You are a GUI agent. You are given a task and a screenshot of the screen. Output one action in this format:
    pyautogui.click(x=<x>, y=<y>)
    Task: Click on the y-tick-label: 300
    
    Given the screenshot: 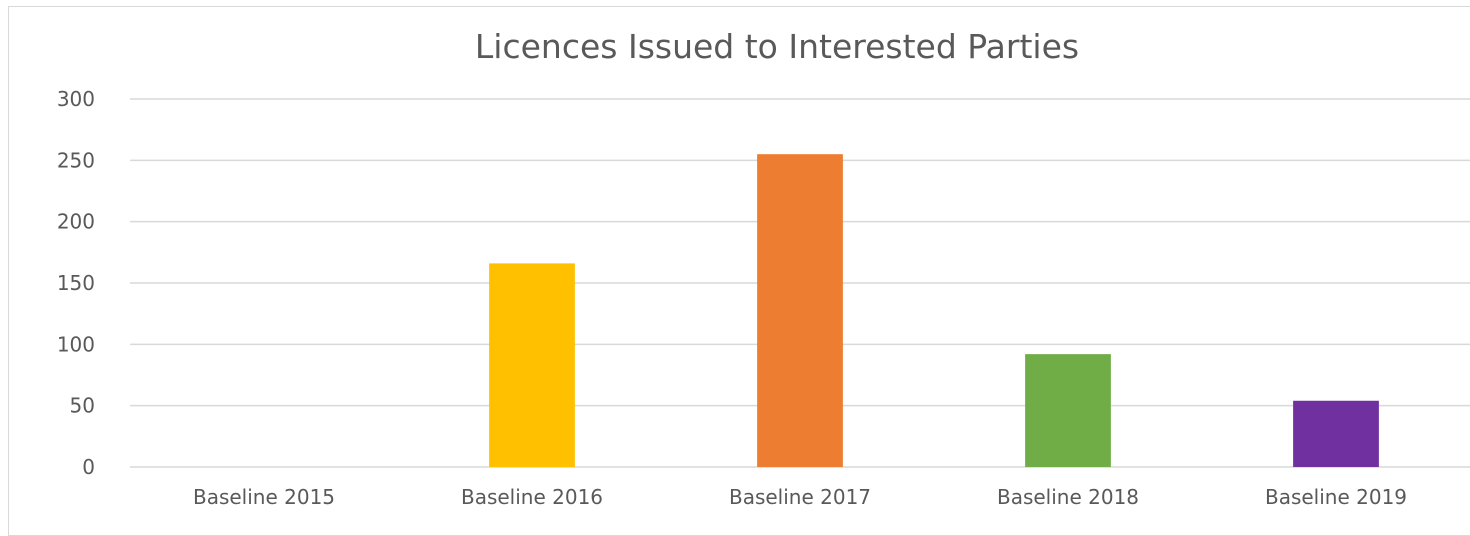 What is the action you would take?
    pyautogui.click(x=76, y=99)
    